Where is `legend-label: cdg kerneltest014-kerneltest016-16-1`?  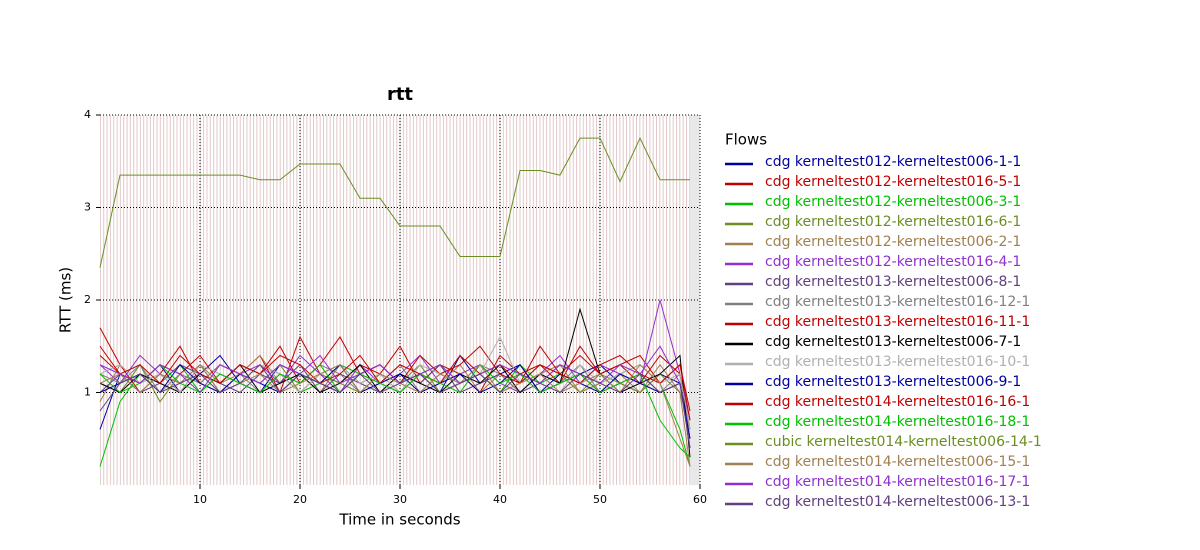 legend-label: cdg kerneltest014-kerneltest016-16-1 is located at coordinates (897, 402).